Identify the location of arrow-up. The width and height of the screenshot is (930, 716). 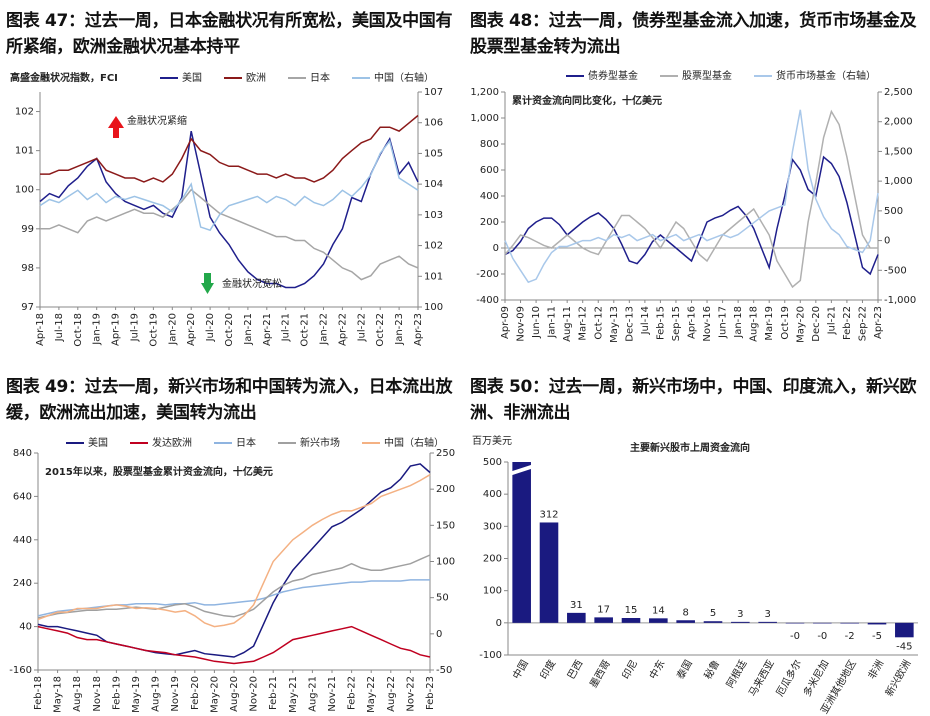
(116, 127).